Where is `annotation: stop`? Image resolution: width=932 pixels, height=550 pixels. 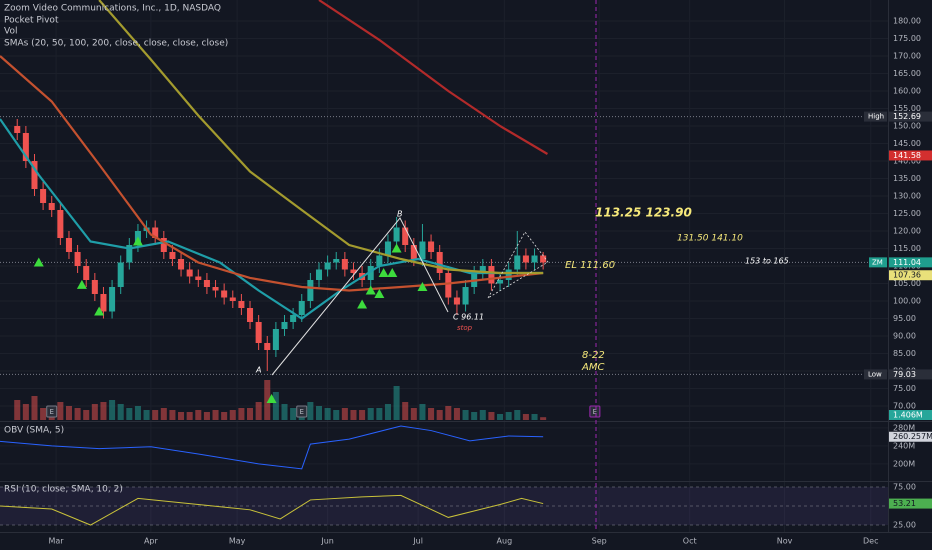 annotation: stop is located at coordinates (465, 328).